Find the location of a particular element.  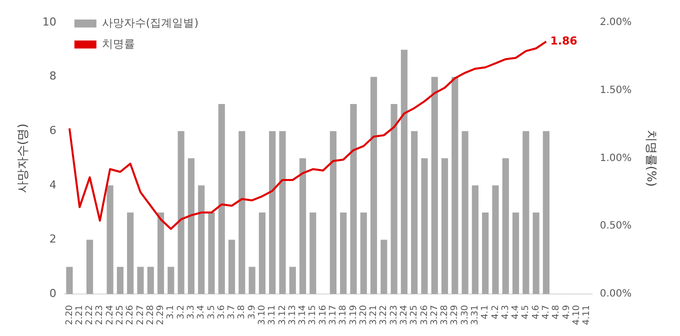

y2-tick-label: 1.00% is located at coordinates (616, 158).